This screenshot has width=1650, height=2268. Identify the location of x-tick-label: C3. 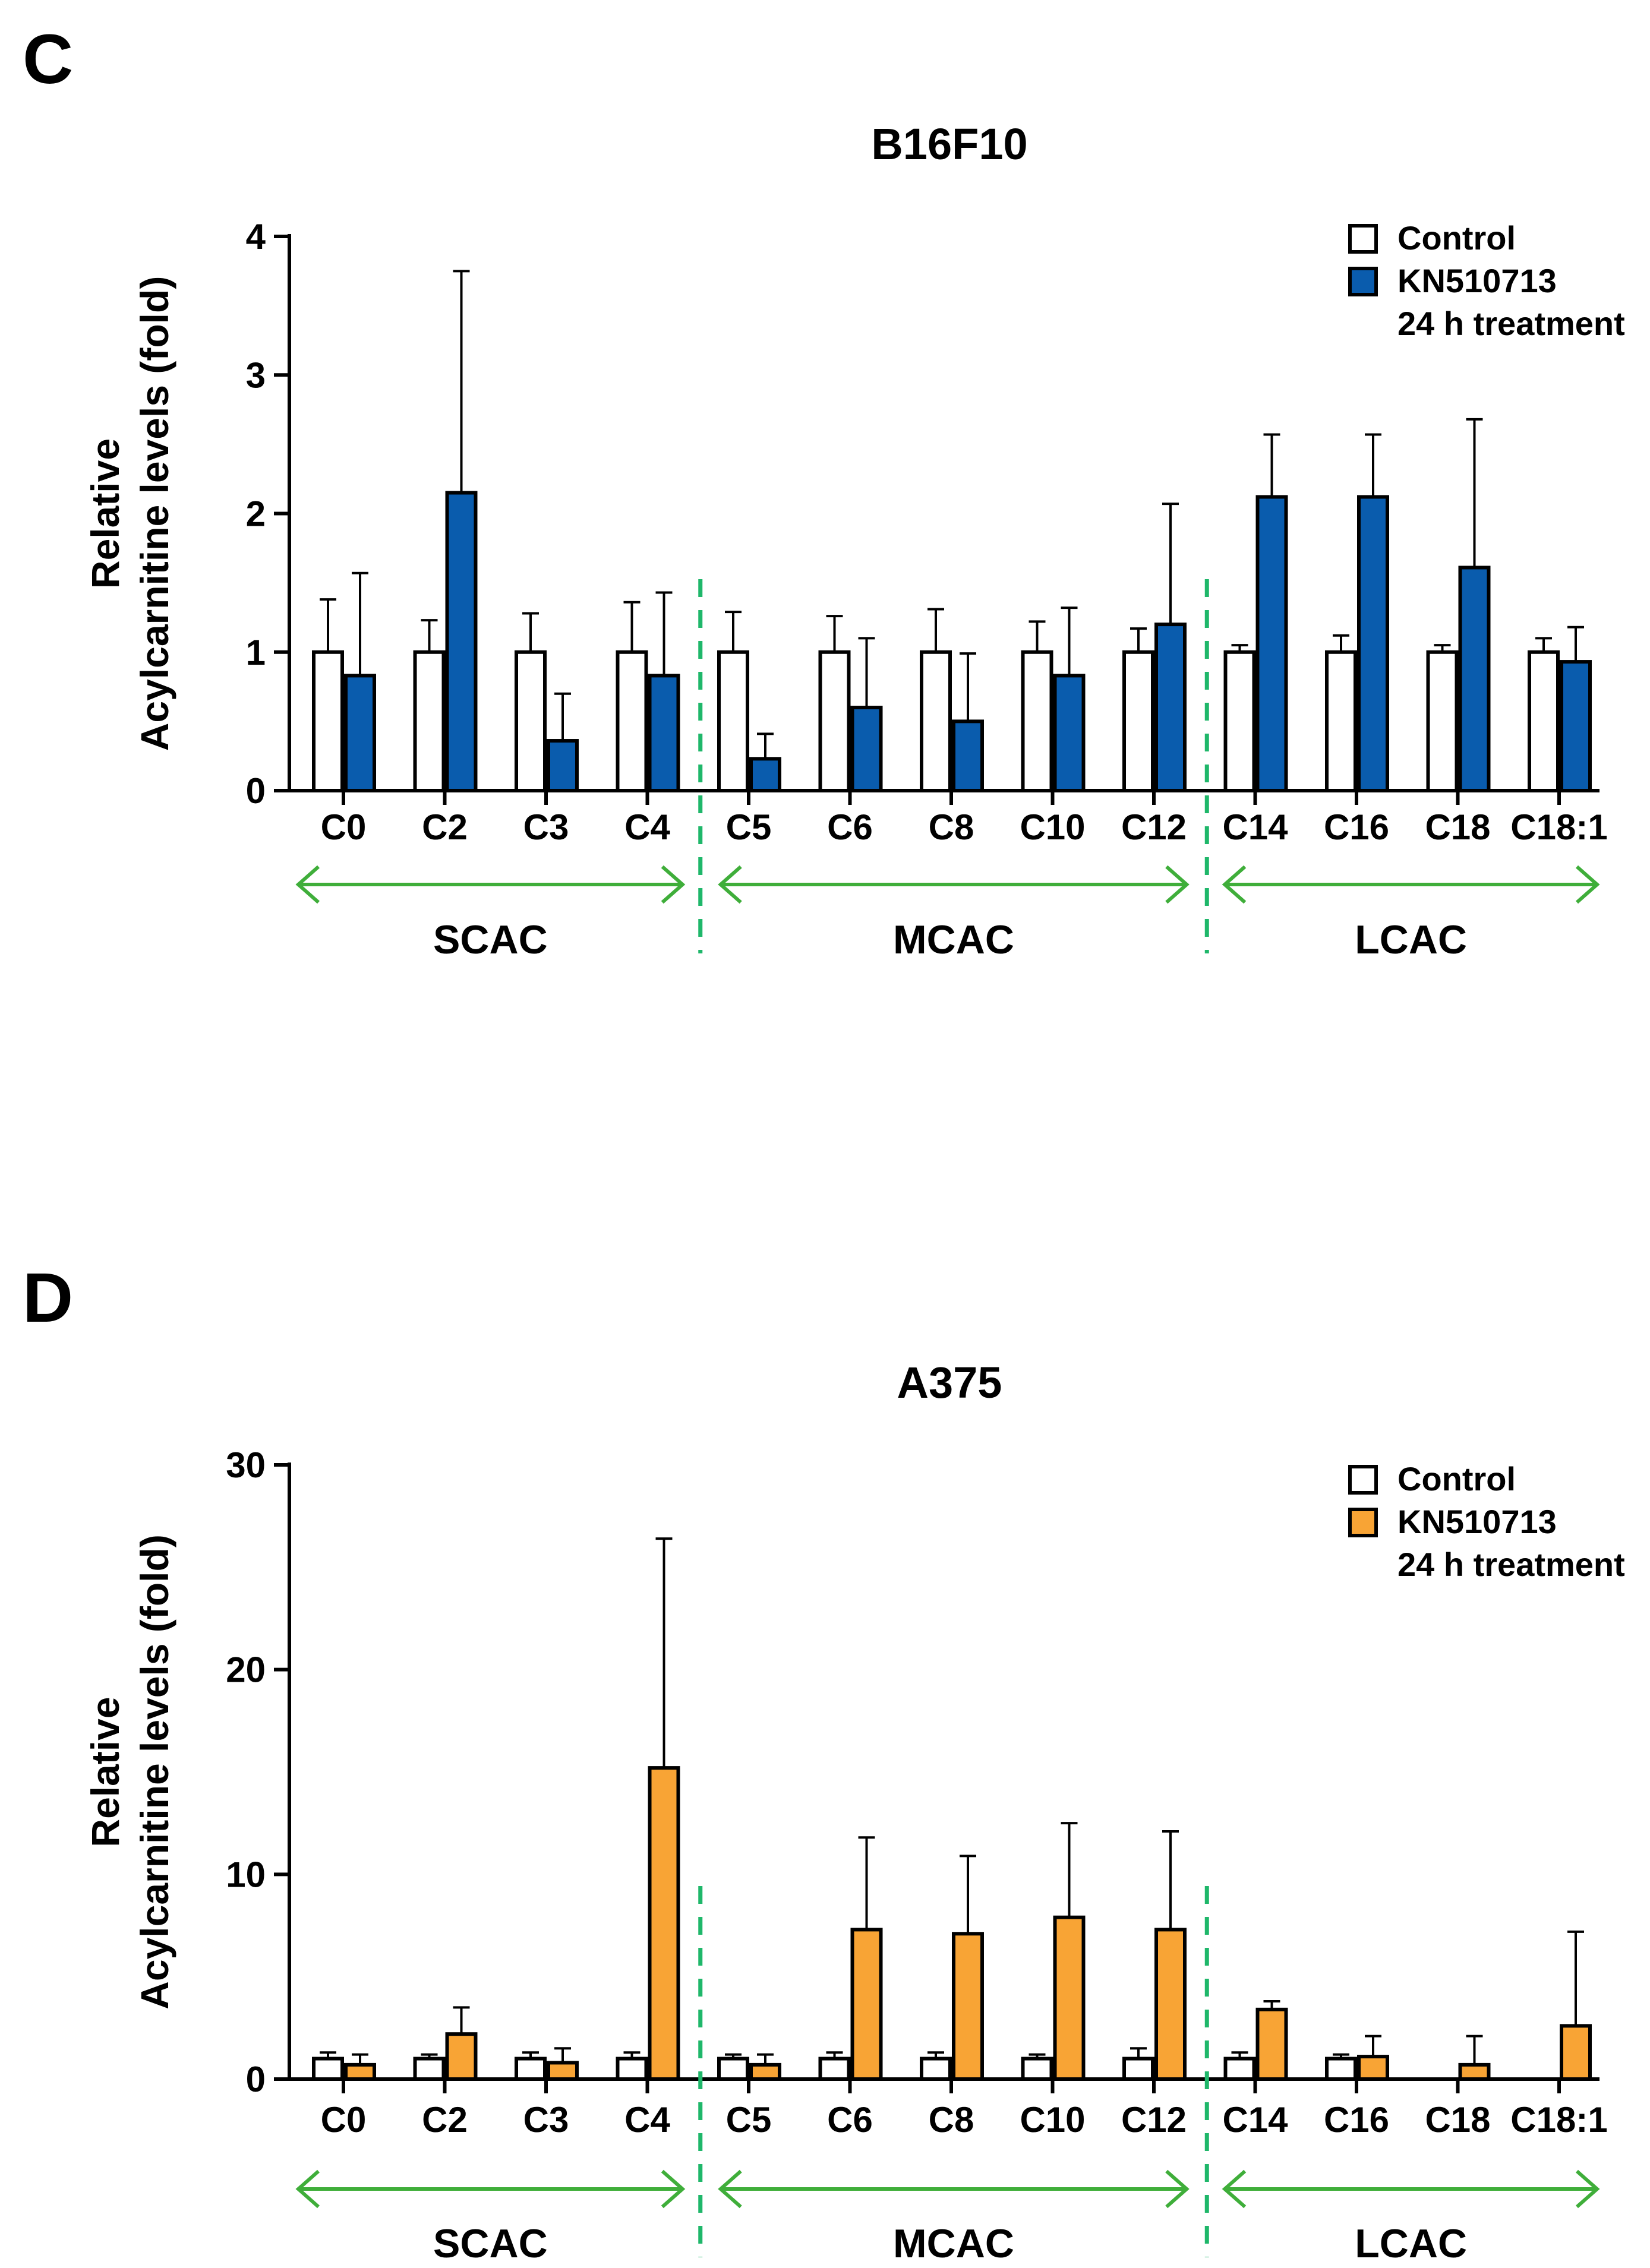
(546, 827).